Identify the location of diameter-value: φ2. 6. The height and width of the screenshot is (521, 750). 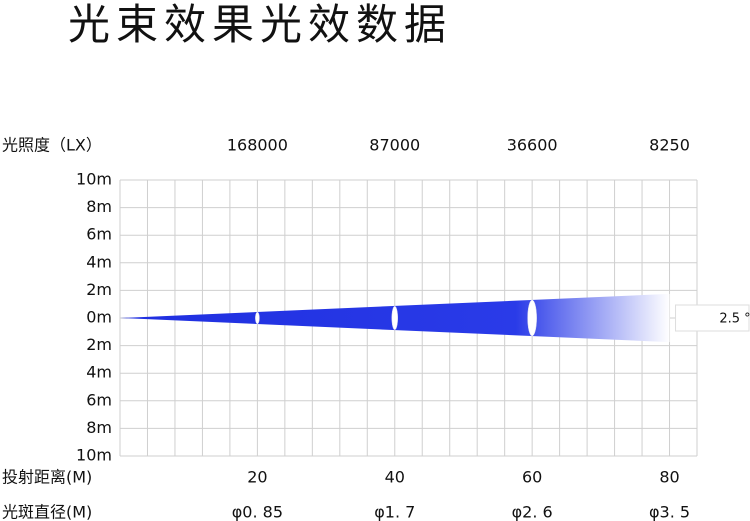
(532, 512).